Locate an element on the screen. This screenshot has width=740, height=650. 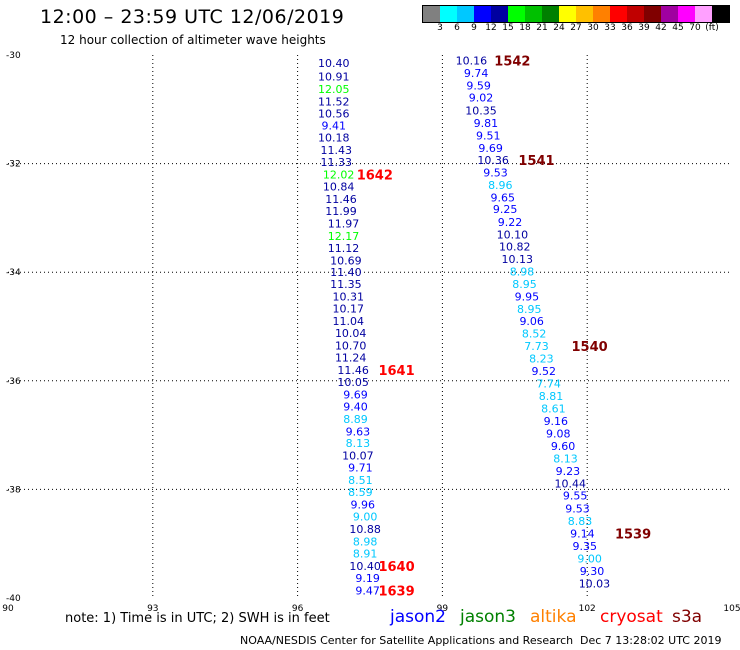
legend-cryosat: cryosat is located at coordinates (631, 617).